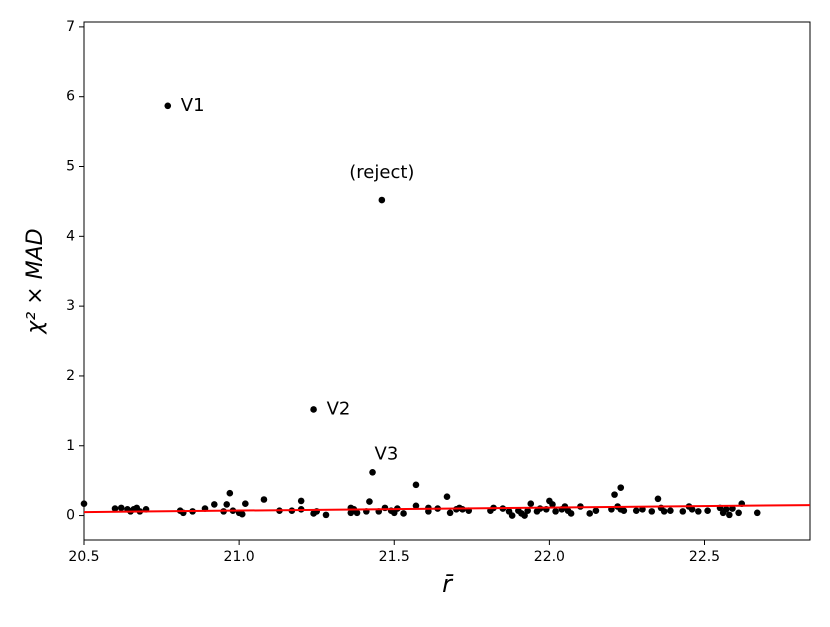  I want to click on x-tick-label: 20.5, so click(83, 557).